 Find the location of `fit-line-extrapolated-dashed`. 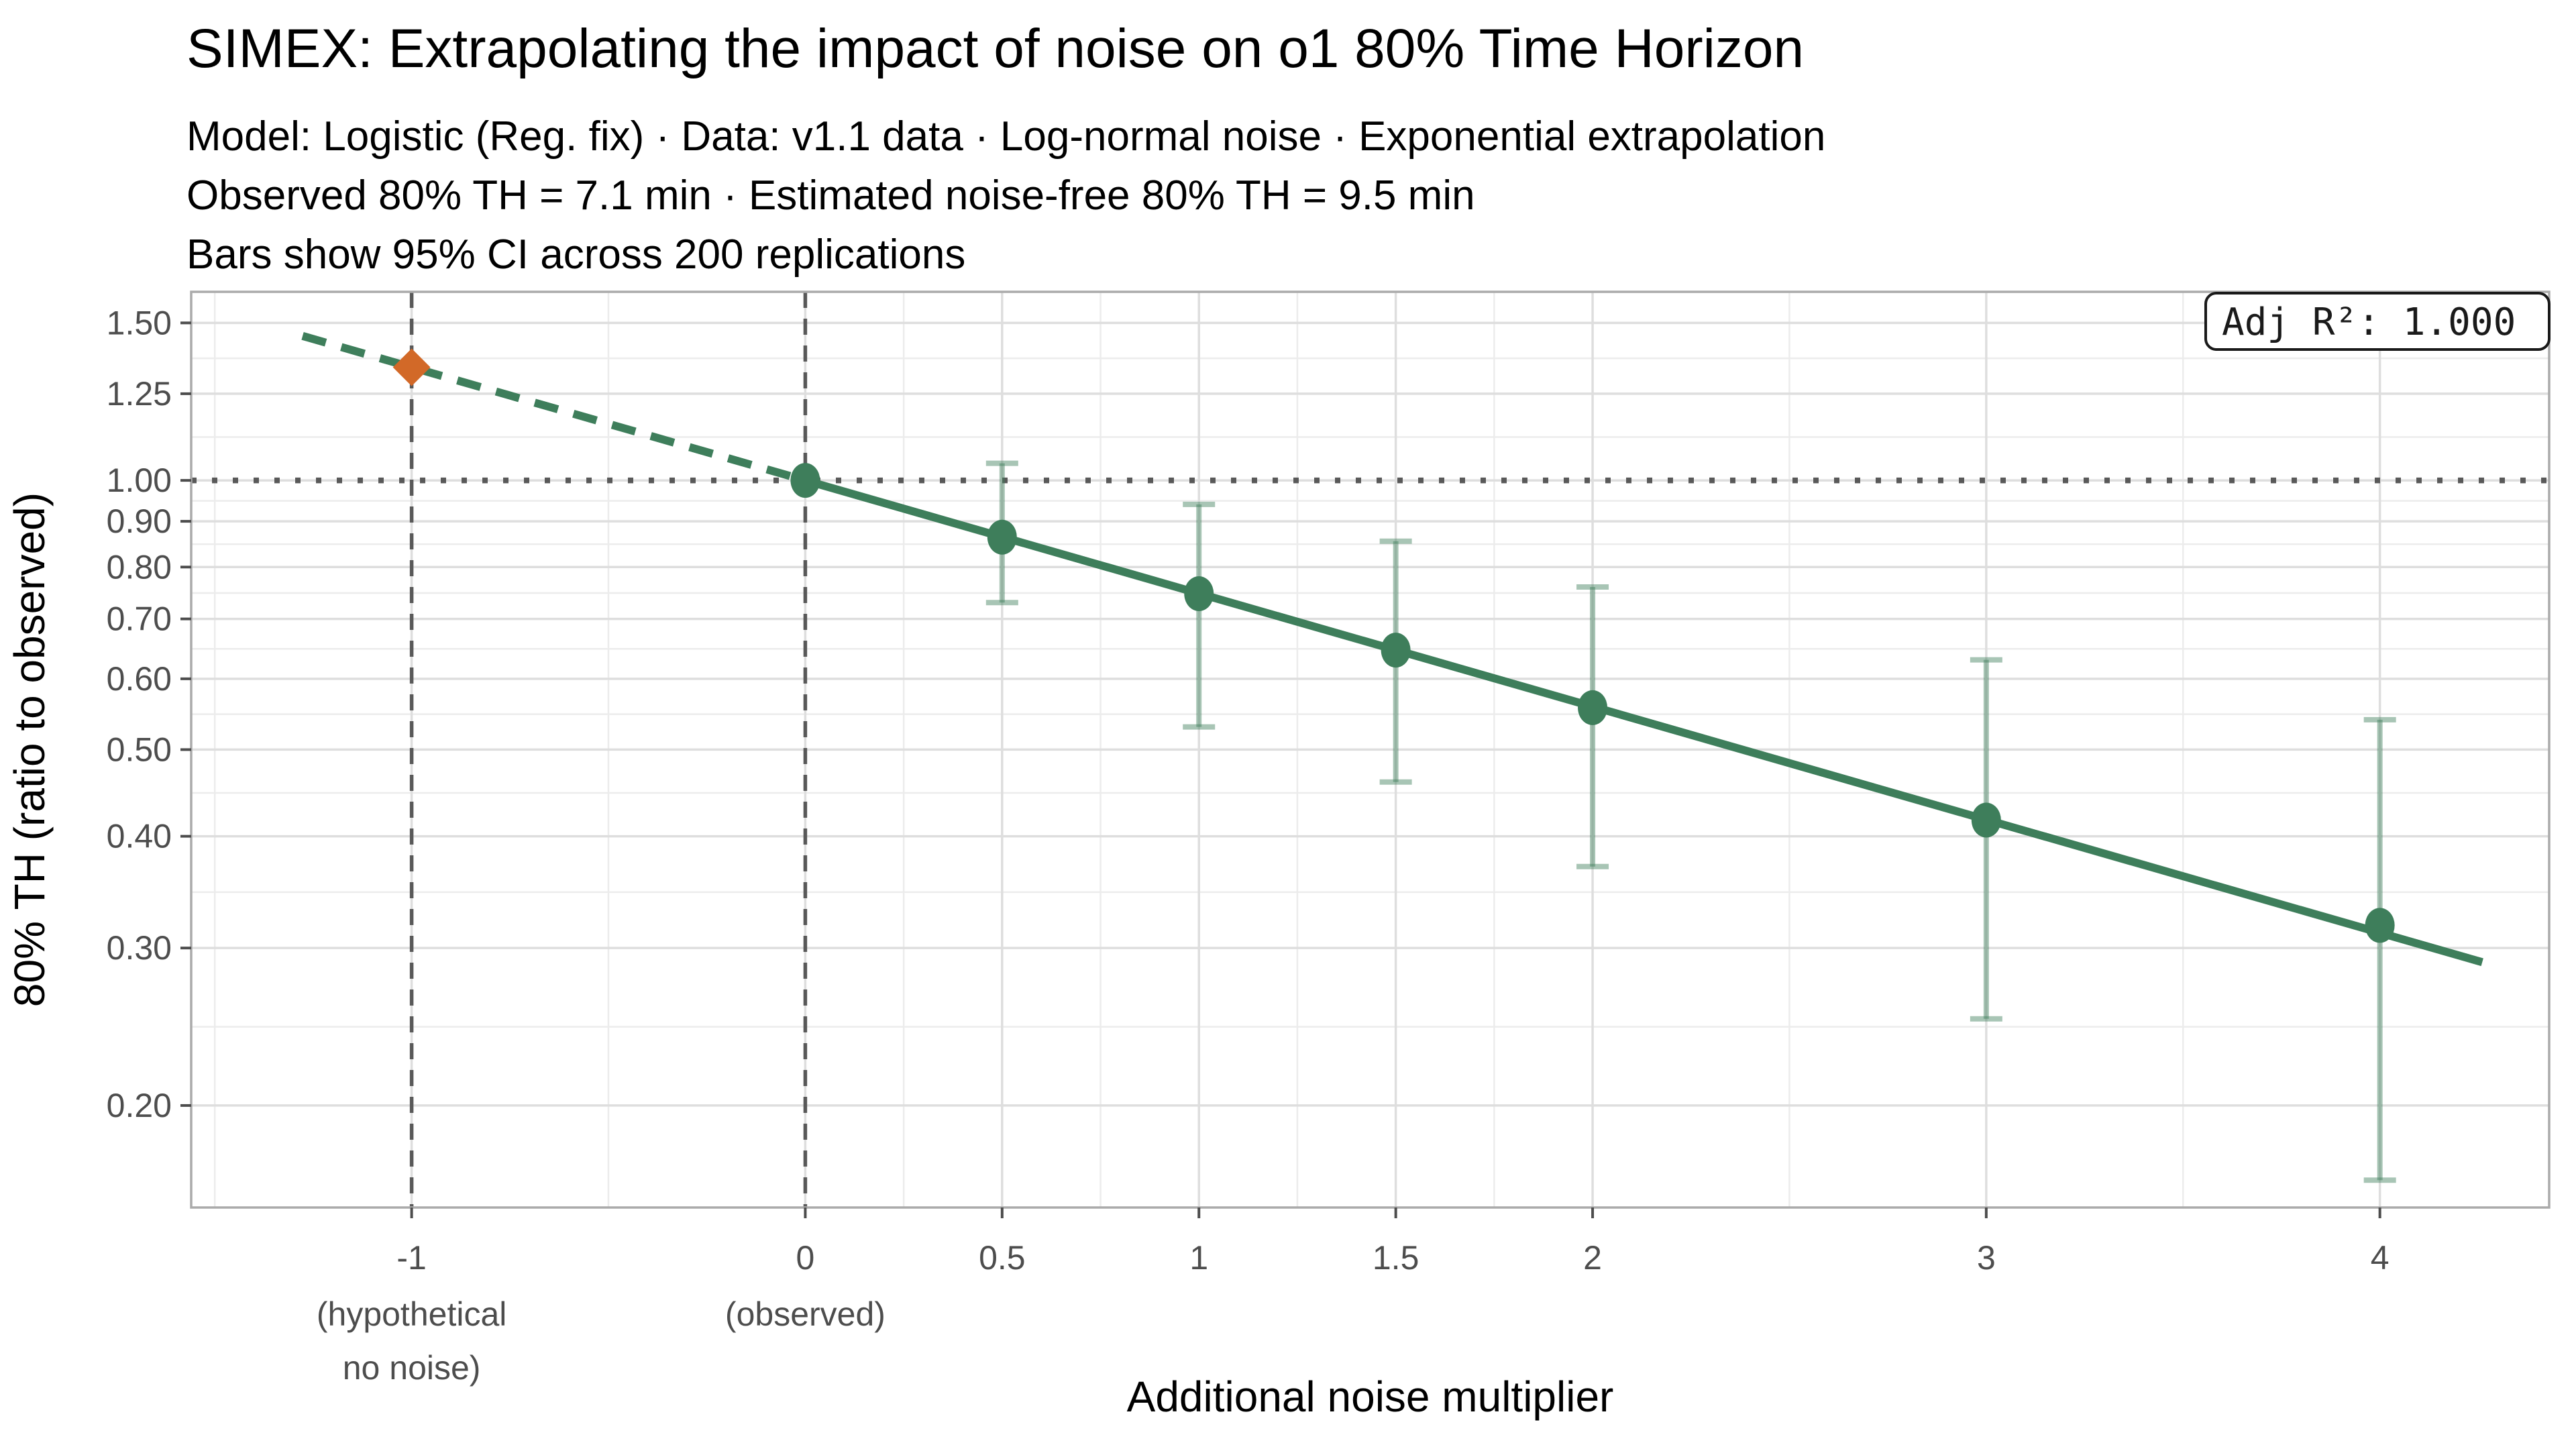

fit-line-extrapolated-dashed is located at coordinates (554, 408).